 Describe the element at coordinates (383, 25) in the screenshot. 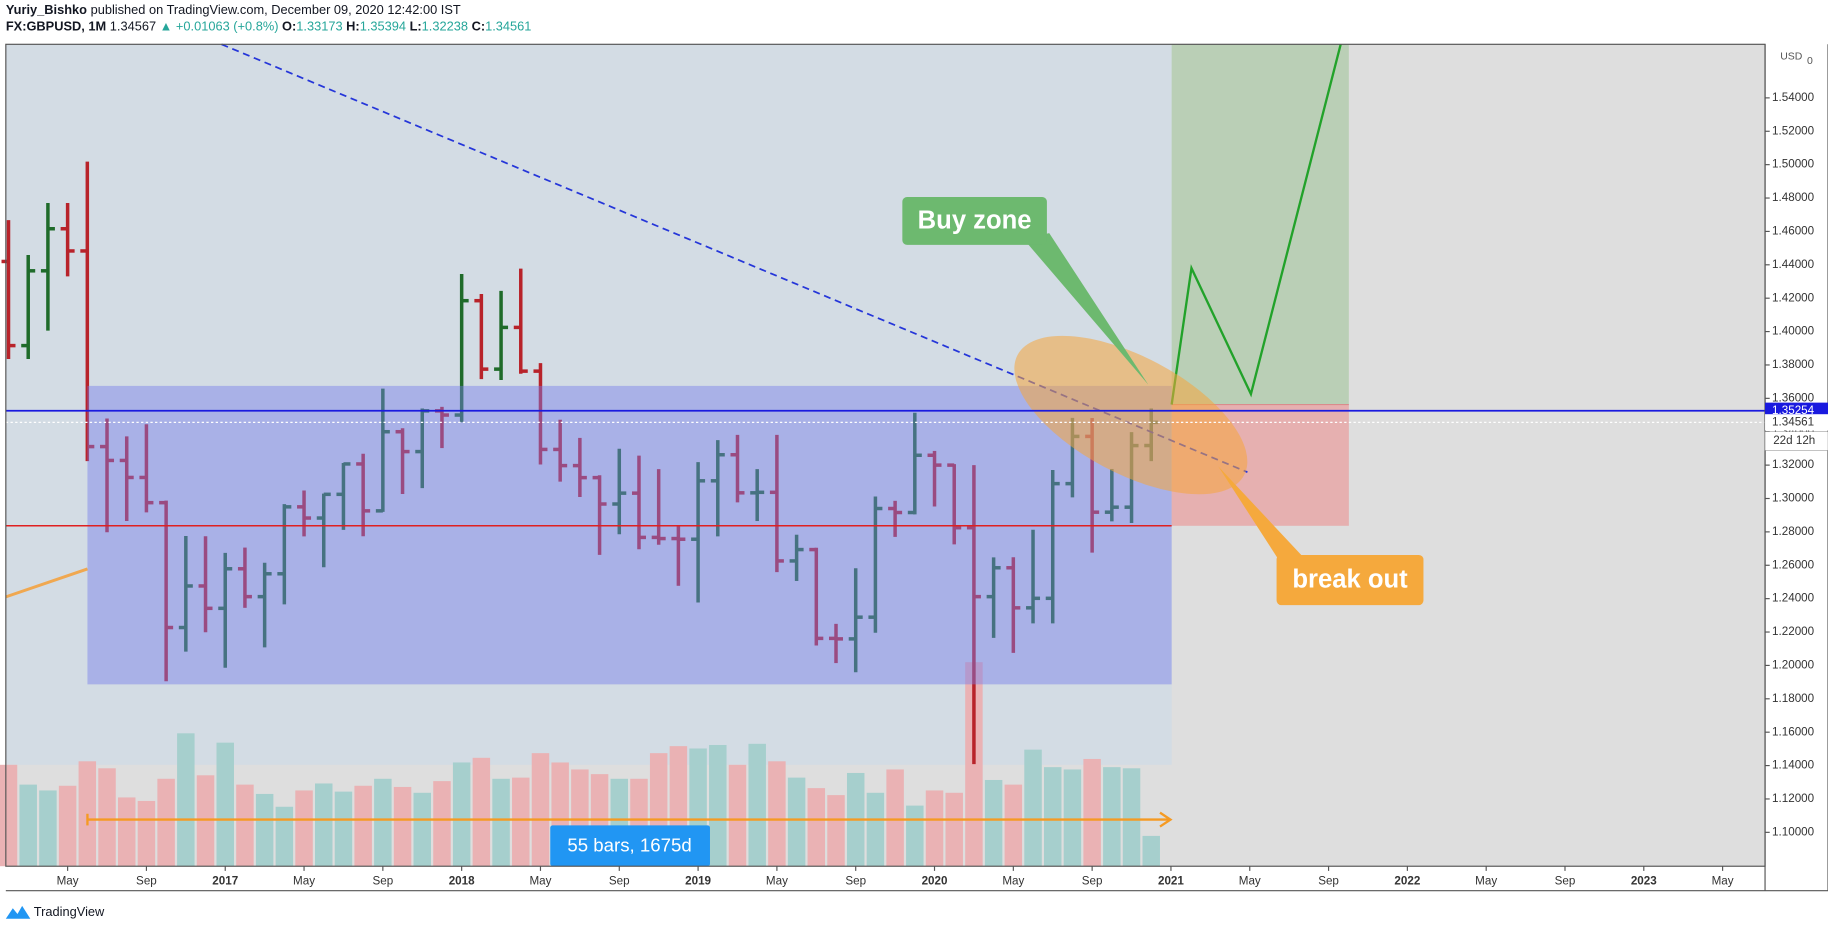

I see `ohlc-value: 1.35394` at that location.